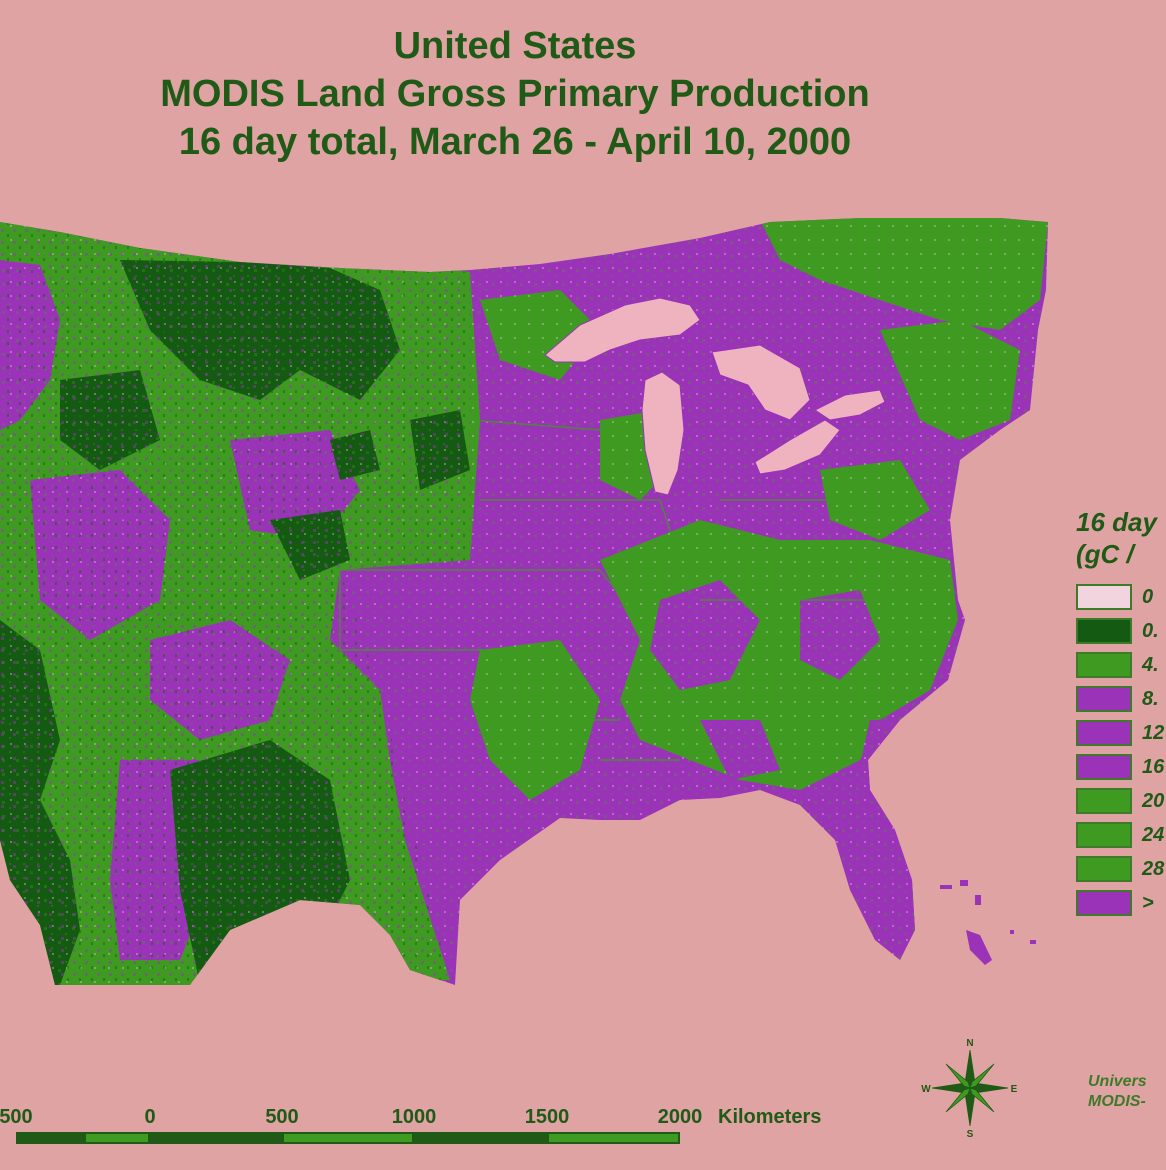 The height and width of the screenshot is (1170, 1166). What do you see at coordinates (1117, 1081) in the screenshot?
I see `credit-line-1: Univers` at bounding box center [1117, 1081].